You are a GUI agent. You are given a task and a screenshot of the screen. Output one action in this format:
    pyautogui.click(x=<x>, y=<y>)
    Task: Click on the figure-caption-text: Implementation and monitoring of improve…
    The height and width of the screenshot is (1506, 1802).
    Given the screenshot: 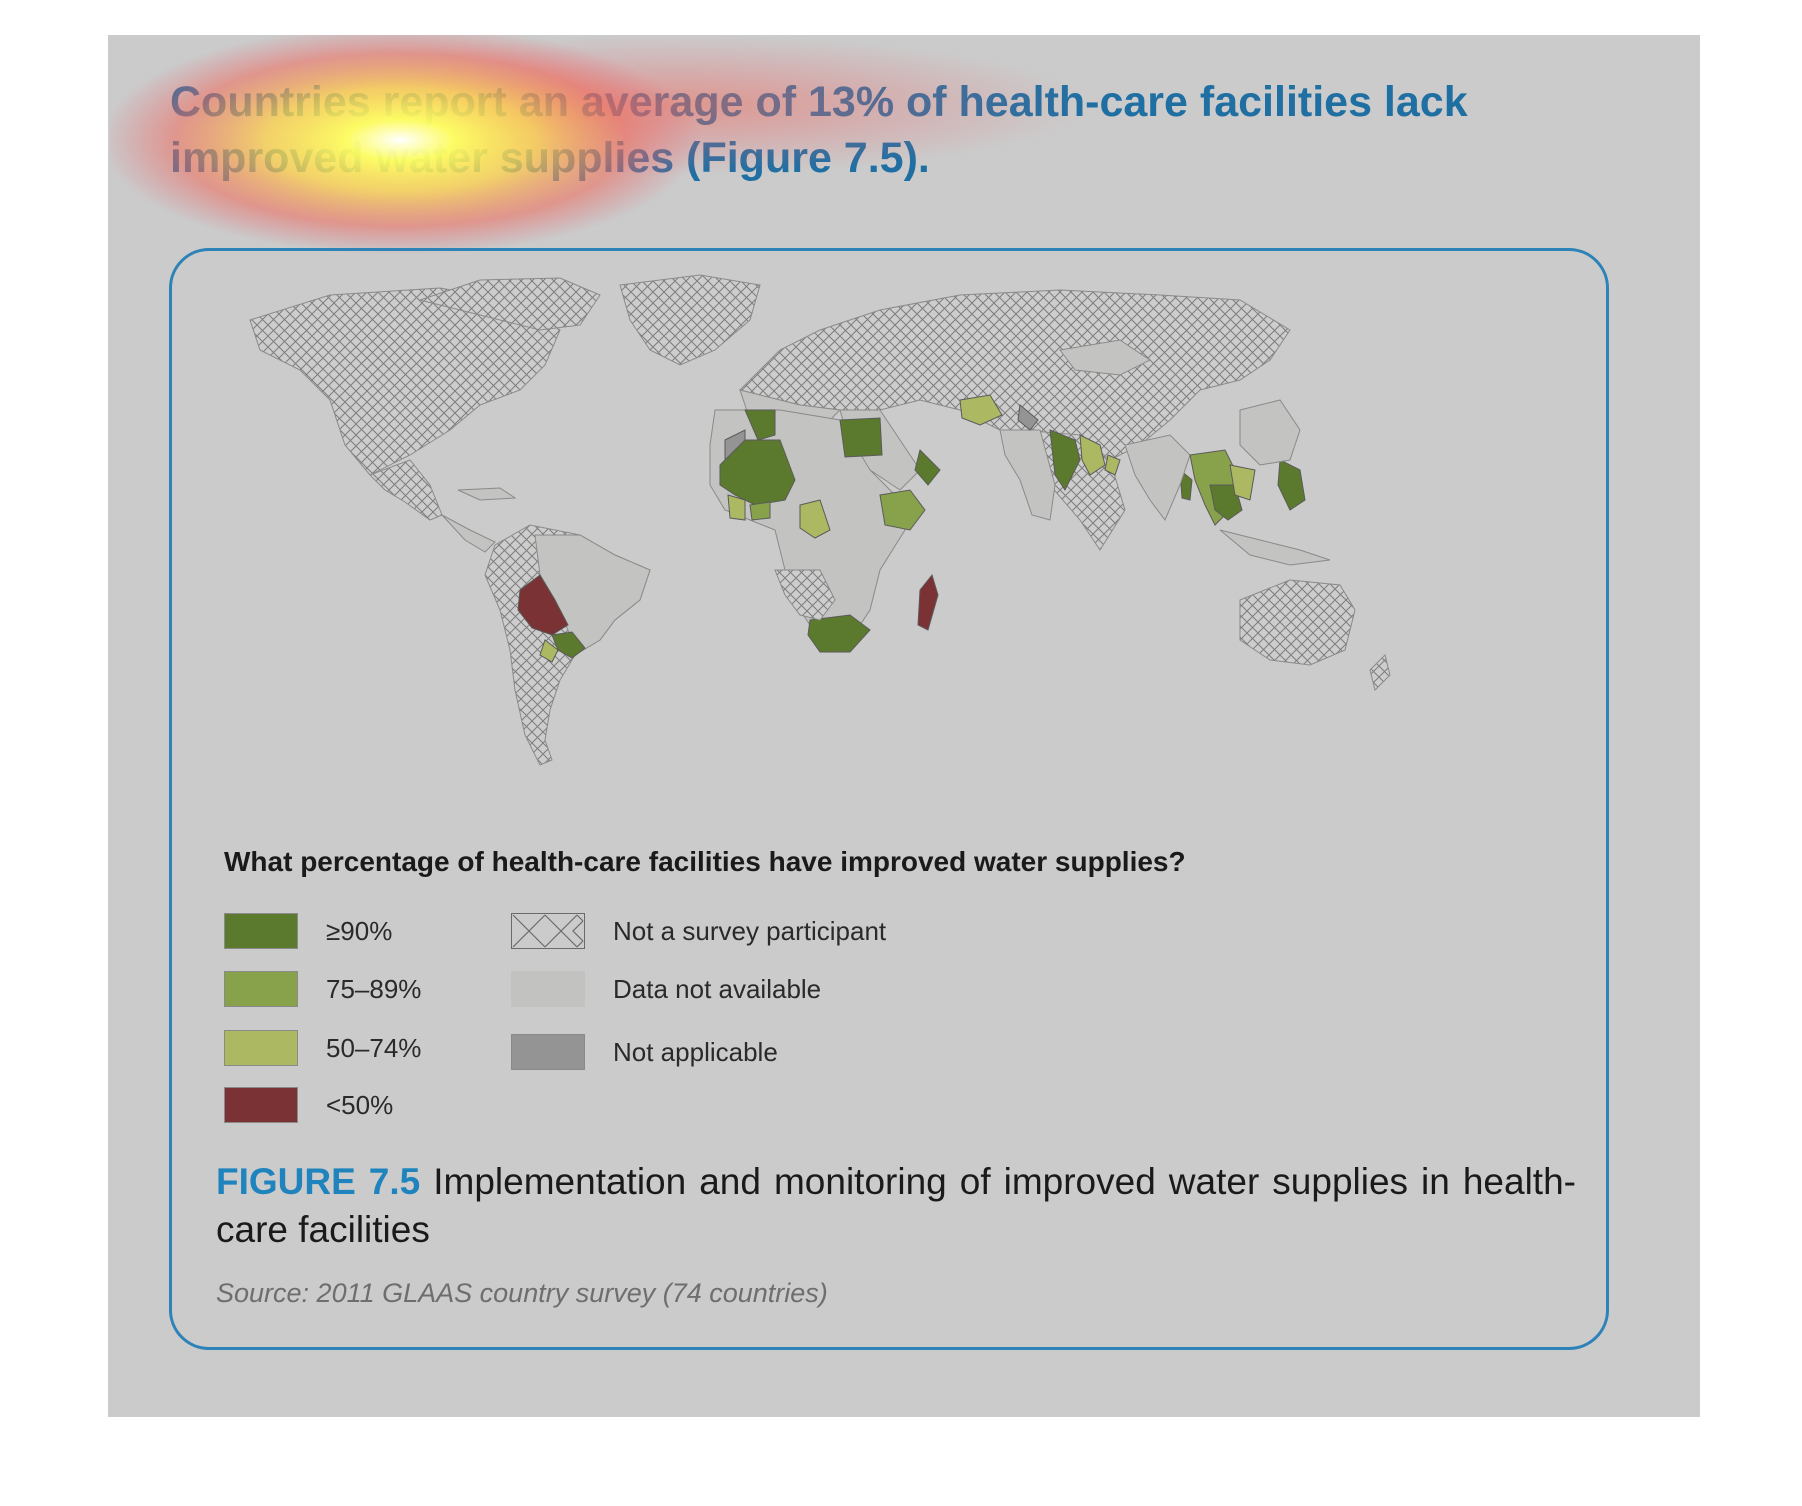 What is the action you would take?
    pyautogui.click(x=896, y=1205)
    